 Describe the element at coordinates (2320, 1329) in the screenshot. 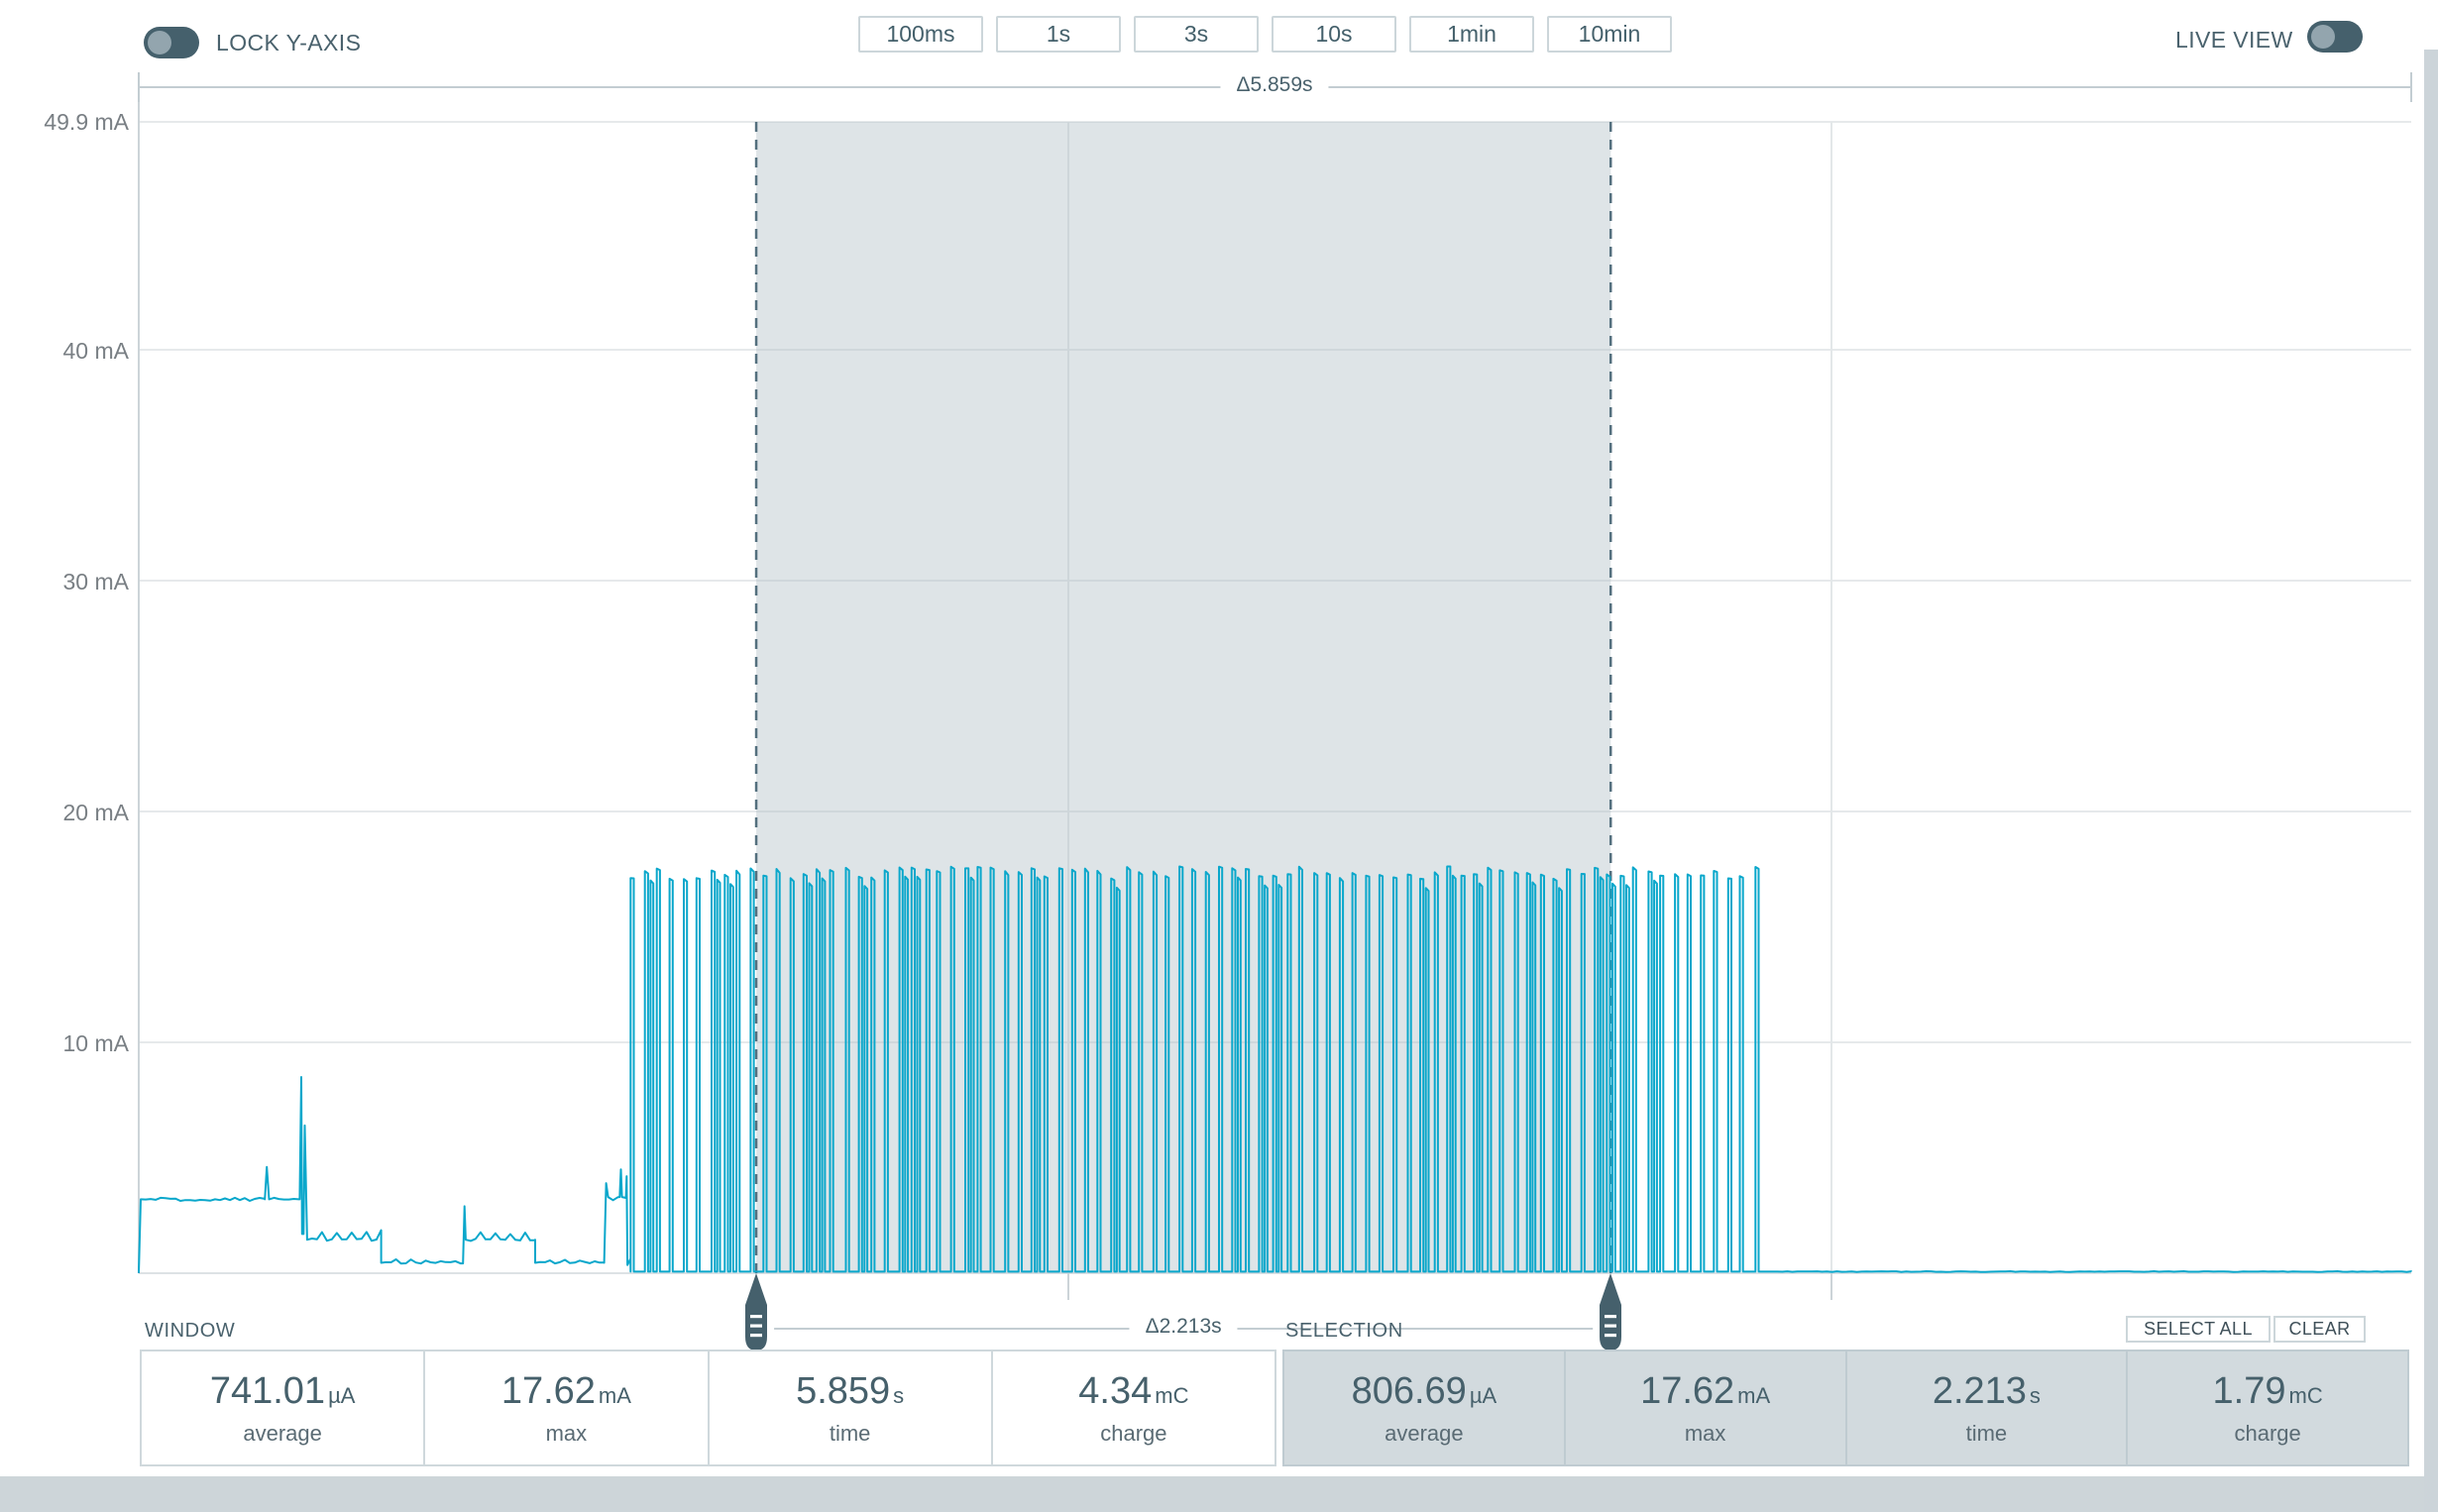

I see `clear-button: CLEAR` at that location.